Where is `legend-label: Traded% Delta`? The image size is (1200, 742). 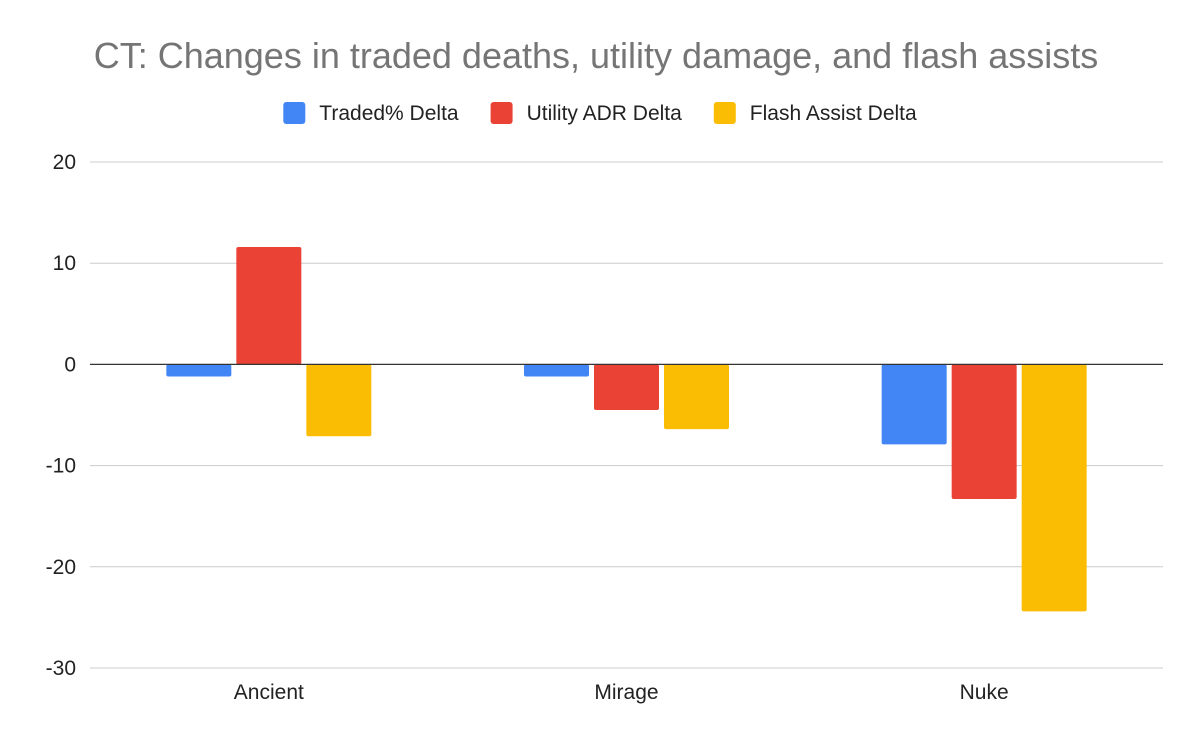
legend-label: Traded% Delta is located at coordinates (389, 113).